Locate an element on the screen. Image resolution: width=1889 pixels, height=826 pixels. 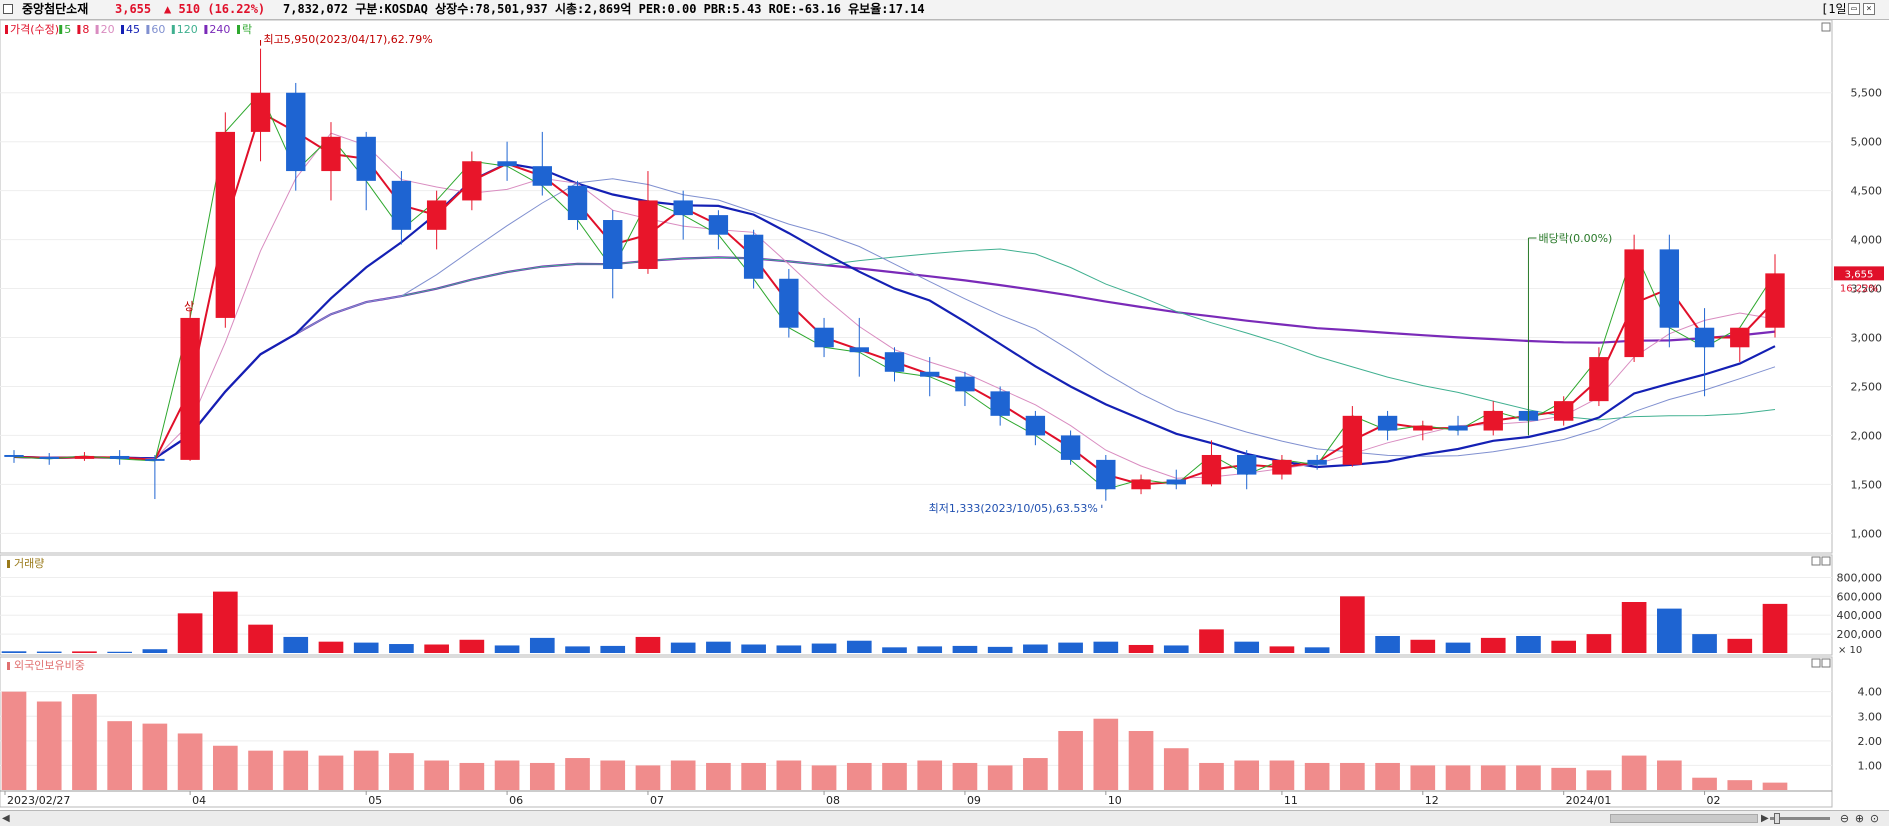
zoom-out-icon: ⊖ is located at coordinates (1844, 818).